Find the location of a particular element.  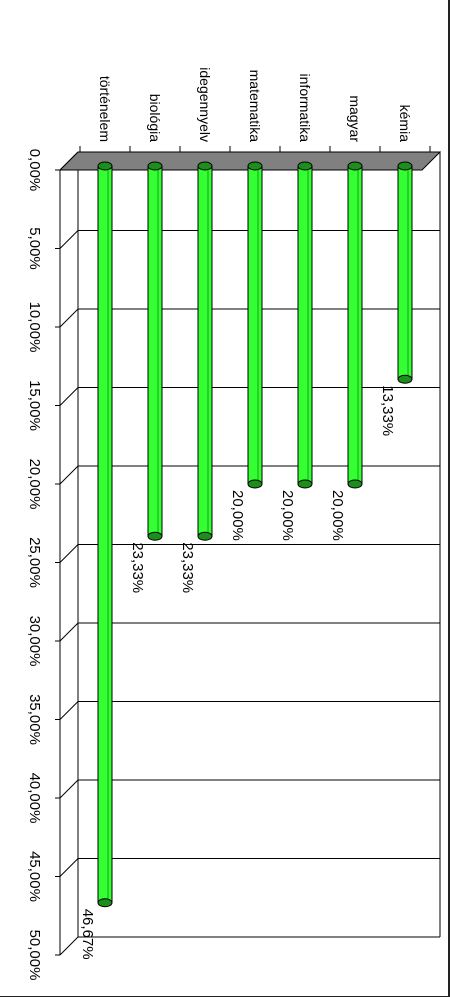

tick-label: 35,00% is located at coordinates (34, 719).